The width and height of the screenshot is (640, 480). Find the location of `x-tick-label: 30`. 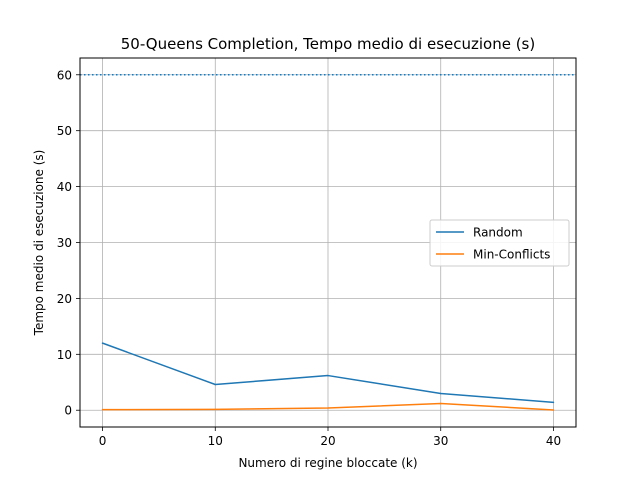

x-tick-label: 30 is located at coordinates (440, 441).